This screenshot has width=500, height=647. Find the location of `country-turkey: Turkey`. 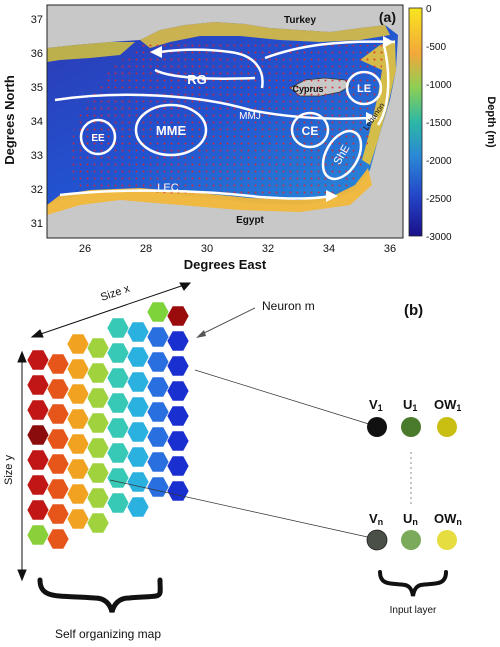

country-turkey: Turkey is located at coordinates (300, 20).